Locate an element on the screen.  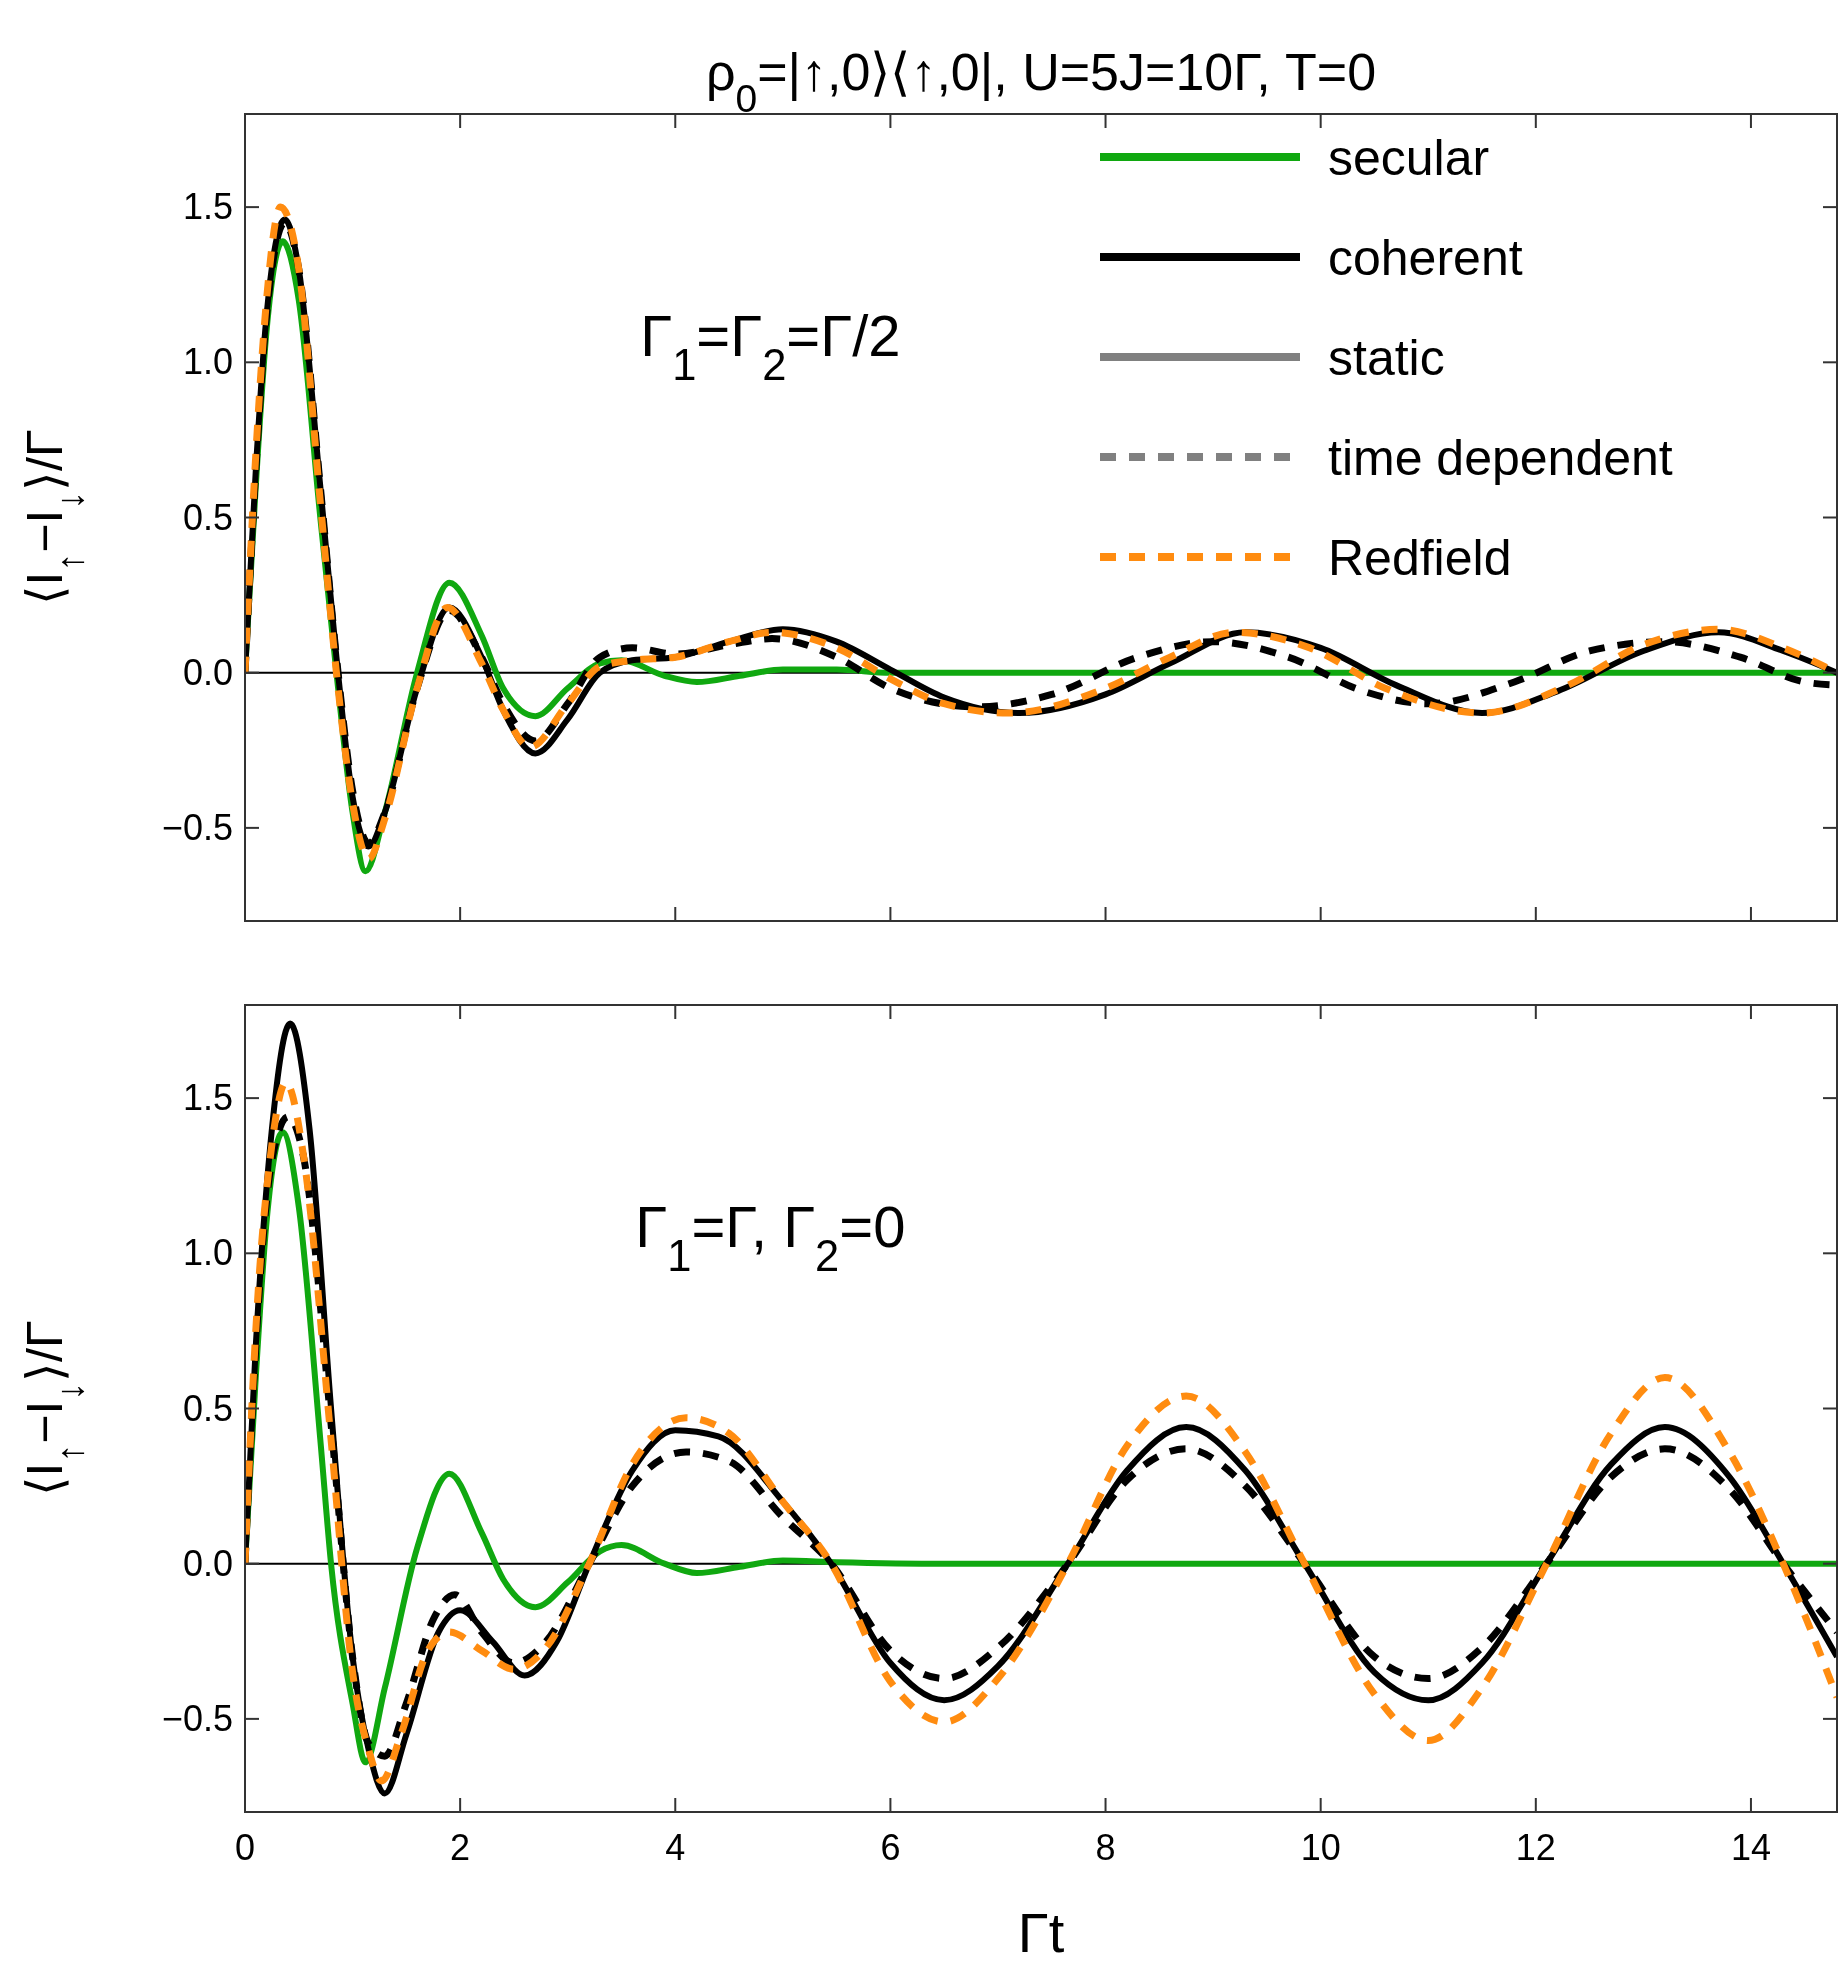
x-tick-label: 8 is located at coordinates (1105, 1847).